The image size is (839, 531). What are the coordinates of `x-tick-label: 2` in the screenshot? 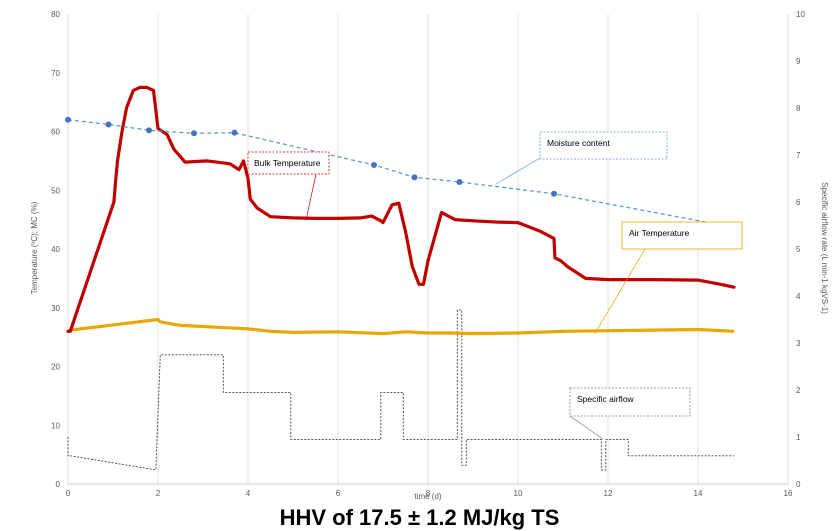 It's located at (158, 493).